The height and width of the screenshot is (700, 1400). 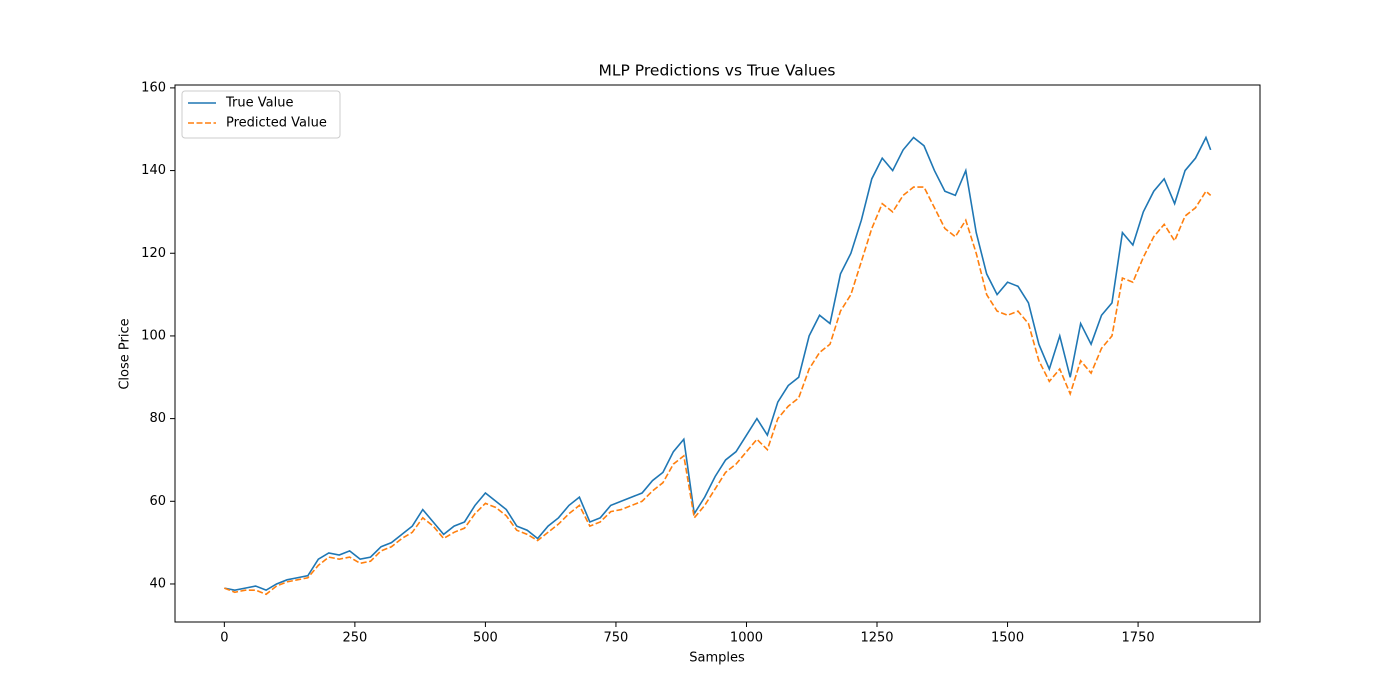 What do you see at coordinates (1138, 638) in the screenshot?
I see `x-tick-label: 1750` at bounding box center [1138, 638].